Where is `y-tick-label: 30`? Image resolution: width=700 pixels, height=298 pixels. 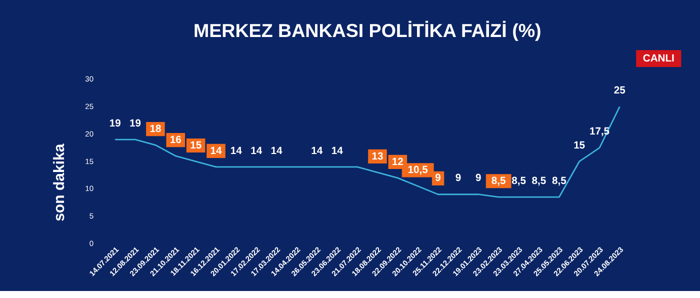 y-tick-label: 30 is located at coordinates (89, 79).